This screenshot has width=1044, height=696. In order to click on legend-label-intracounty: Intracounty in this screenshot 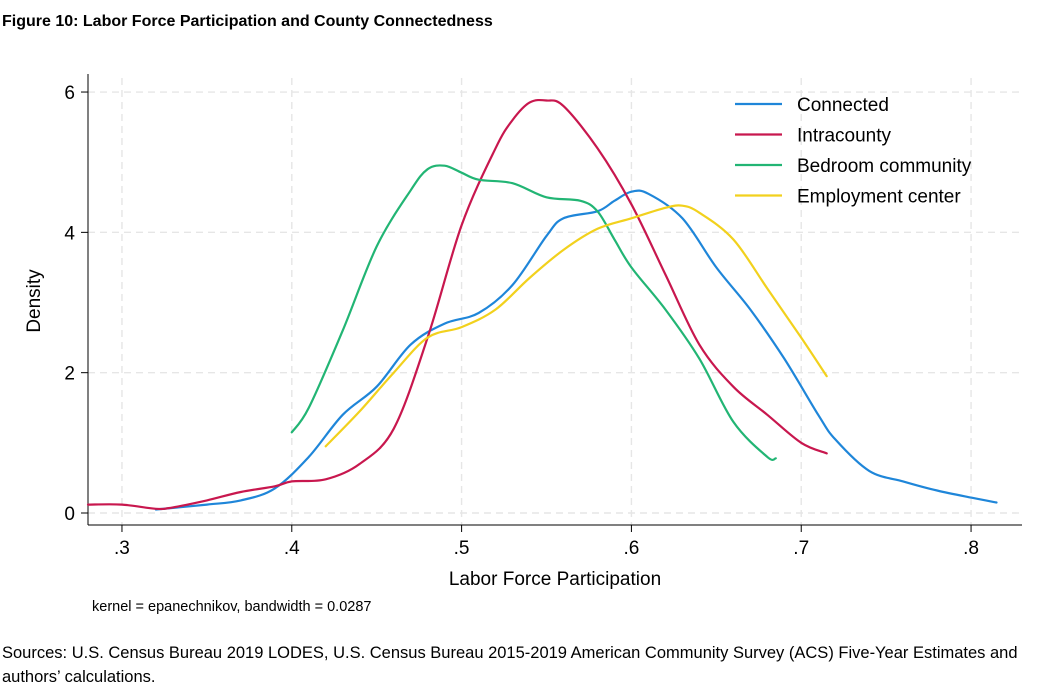, I will do `click(844, 136)`.